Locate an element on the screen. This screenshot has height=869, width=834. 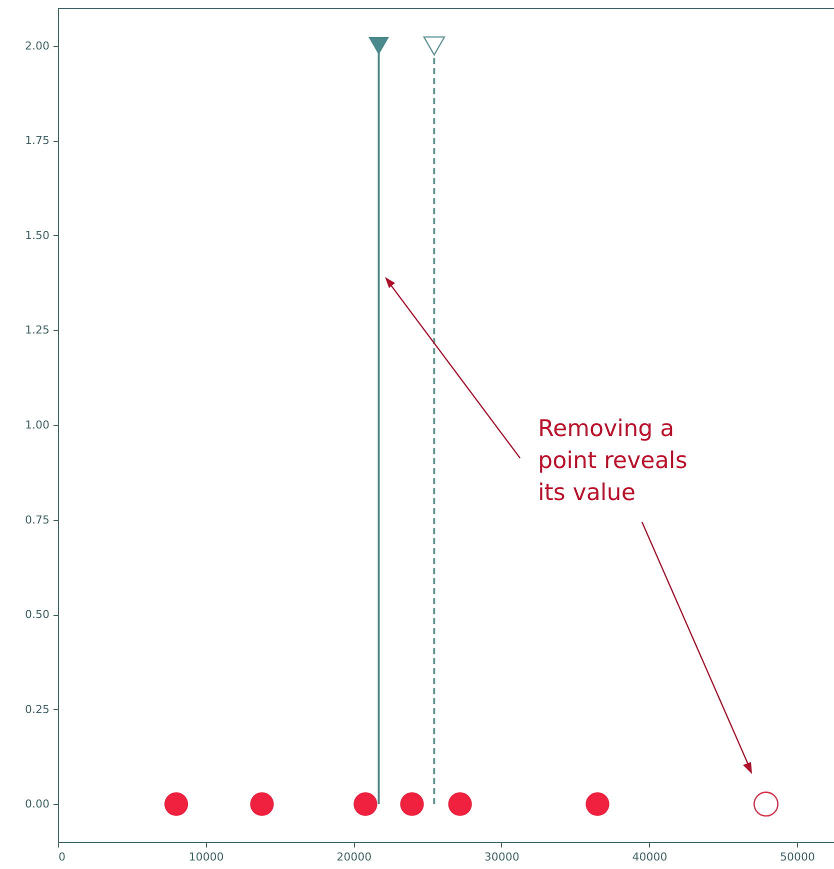
annotation: Removing a point reveals its value is located at coordinates (613, 461).